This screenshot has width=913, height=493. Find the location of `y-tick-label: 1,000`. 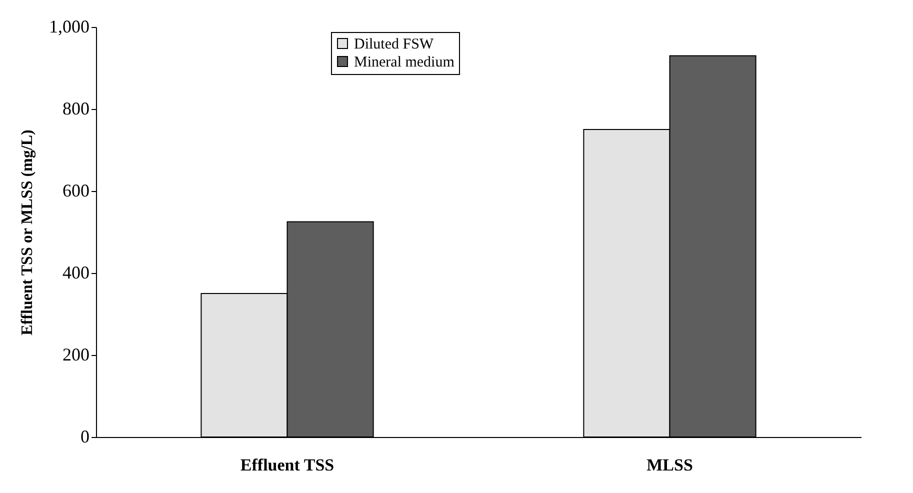

y-tick-label: 1,000 is located at coordinates (69, 26).